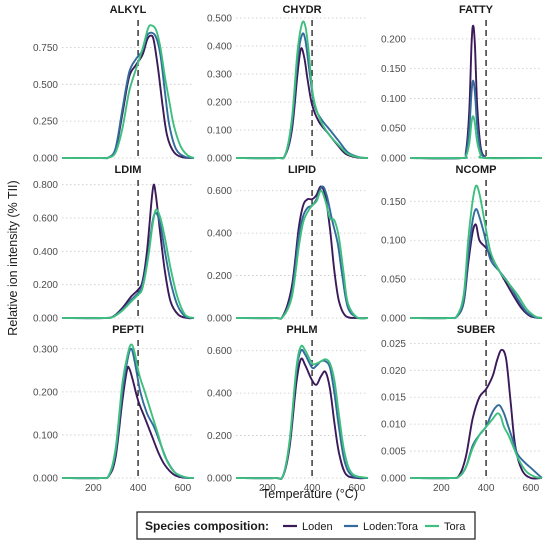 This screenshot has height=543, width=550. Describe the element at coordinates (393, 425) in the screenshot. I see `y-tick-label: 0.010` at that location.